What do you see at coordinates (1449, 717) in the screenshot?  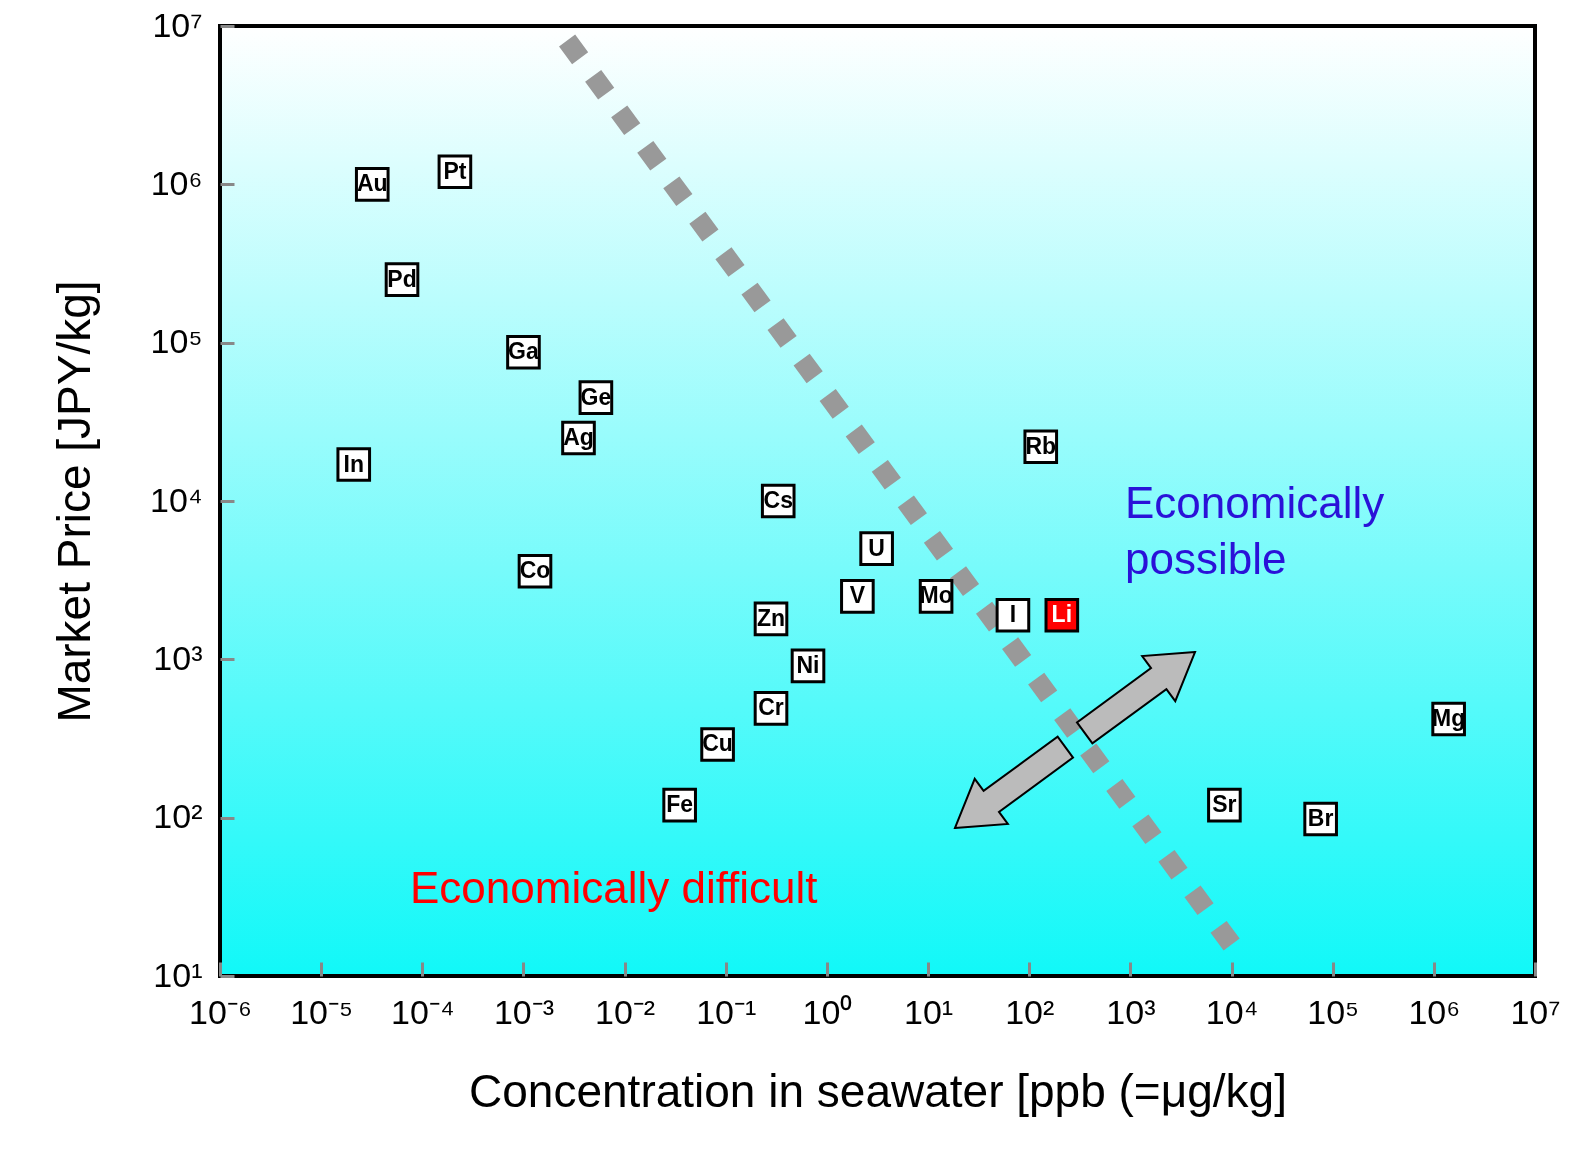 I see `series-label: Mg` at bounding box center [1449, 717].